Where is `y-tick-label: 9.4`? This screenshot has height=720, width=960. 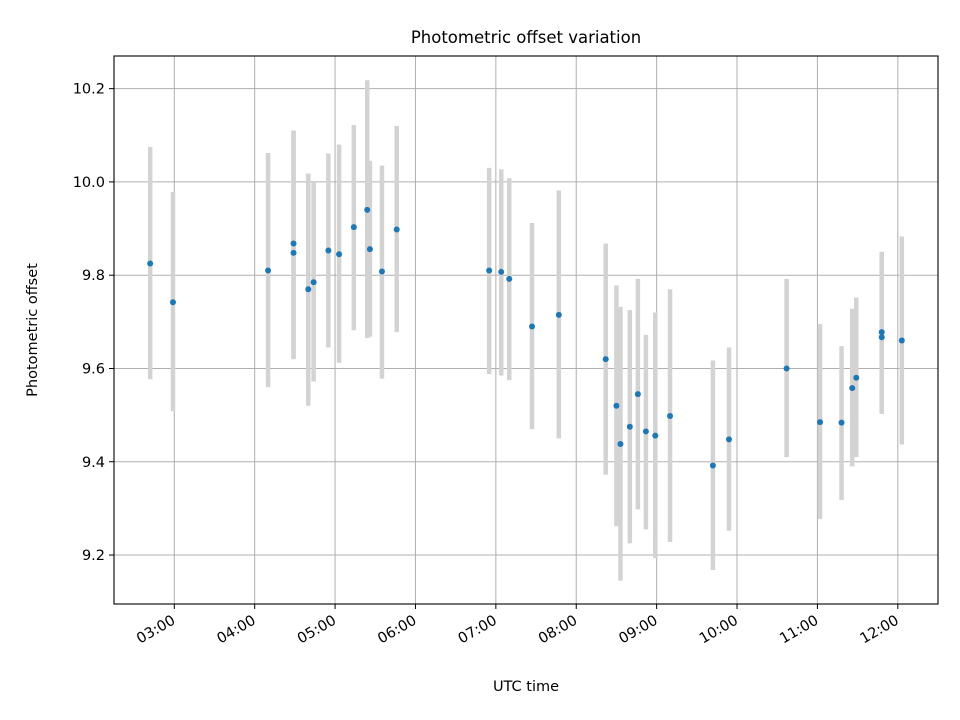 y-tick-label: 9.4 is located at coordinates (93, 463).